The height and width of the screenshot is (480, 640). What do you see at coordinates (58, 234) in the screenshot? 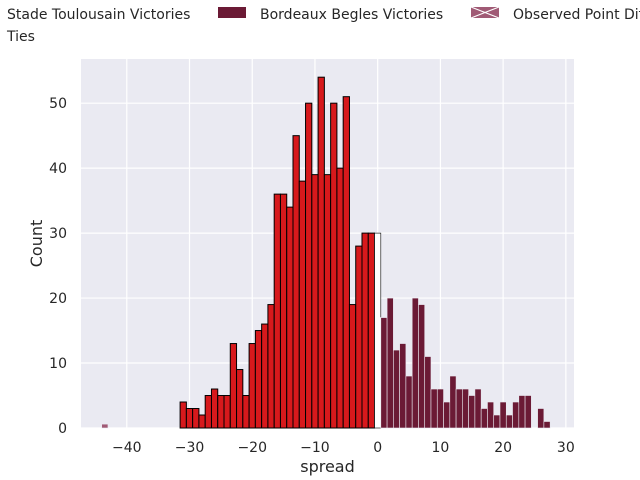
I see `y-tick-label: 30` at bounding box center [58, 234].